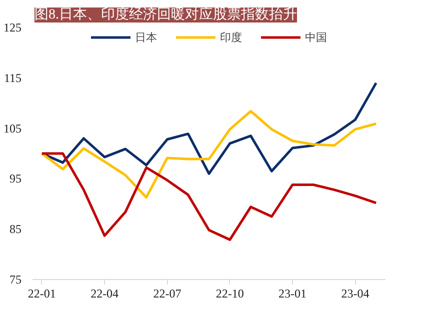  What do you see at coordinates (316, 37) in the screenshot?
I see `legend-label: 中国` at bounding box center [316, 37].